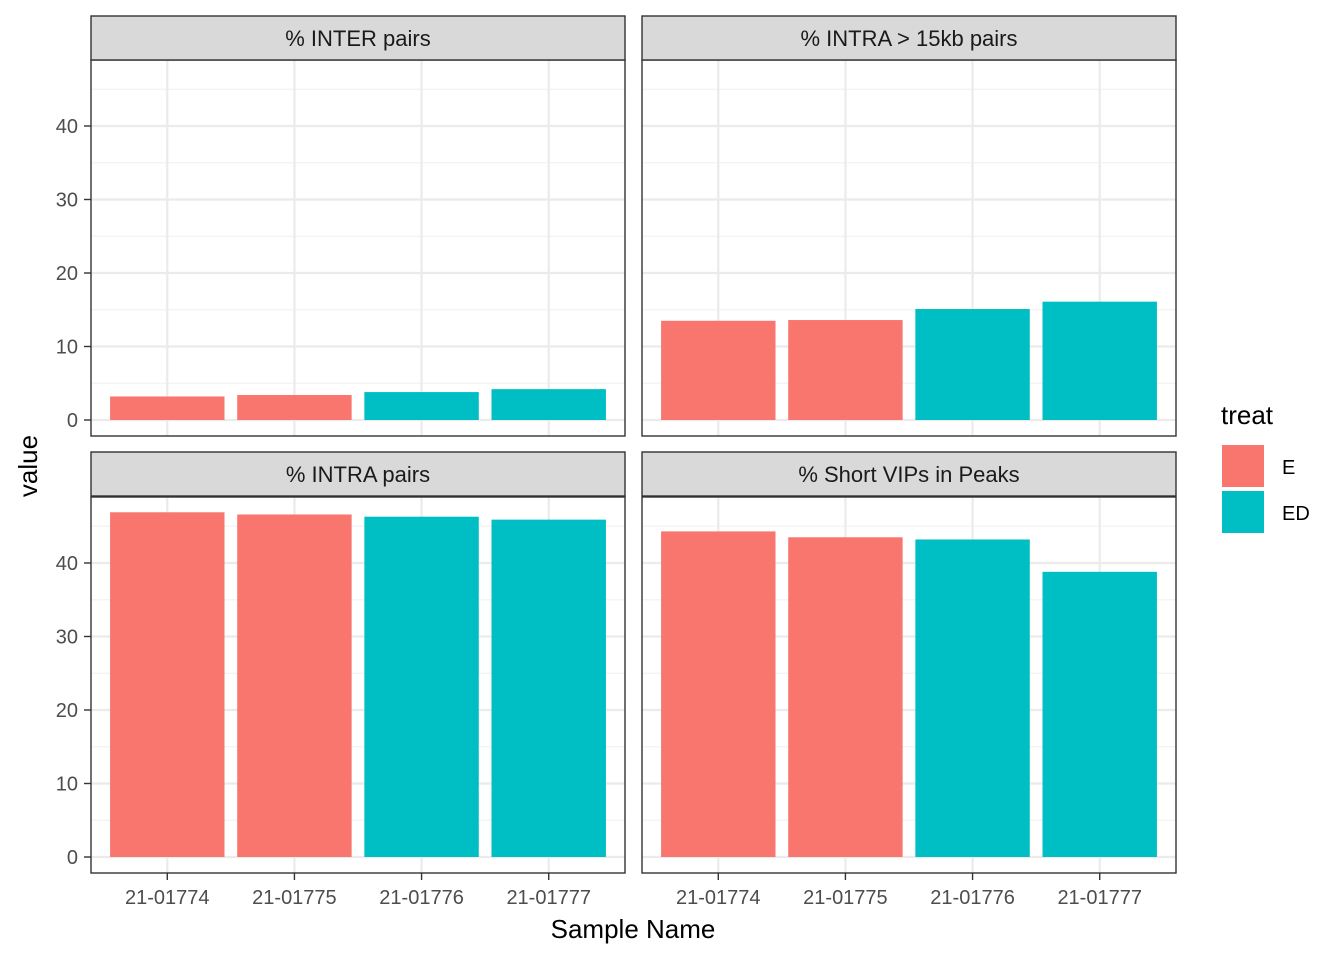 This screenshot has height=965, width=1344. I want to click on legend: treat E ED, so click(1265, 466).